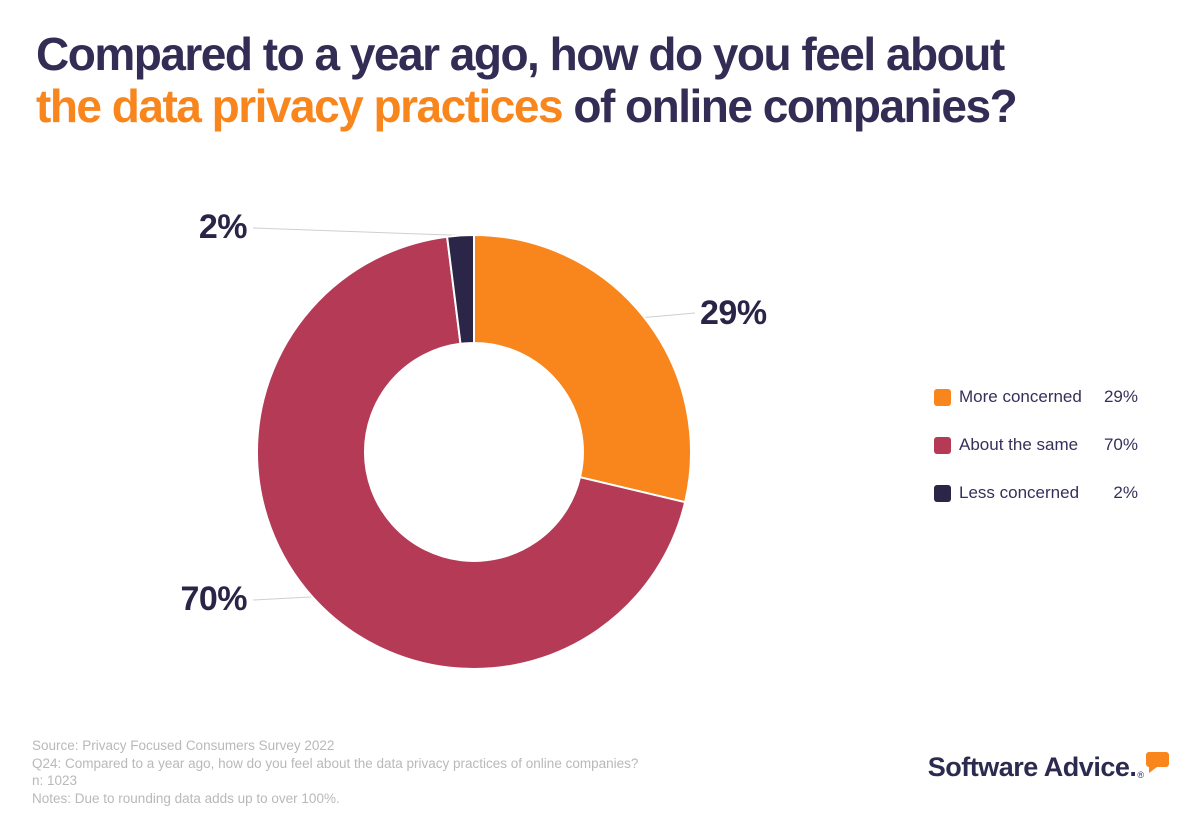  Describe the element at coordinates (1020, 396) in the screenshot. I see `legend-label: More concerned` at that location.